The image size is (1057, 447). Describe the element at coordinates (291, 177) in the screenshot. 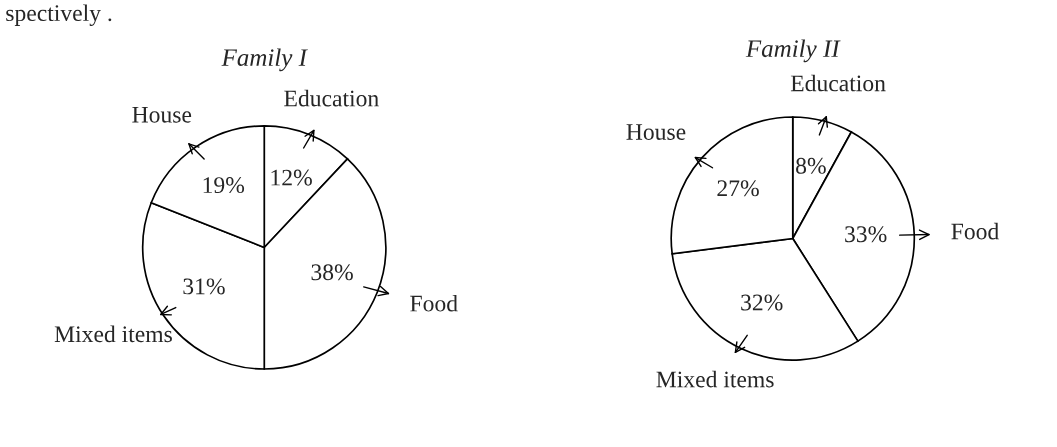

I see `data-label: 12%` at that location.